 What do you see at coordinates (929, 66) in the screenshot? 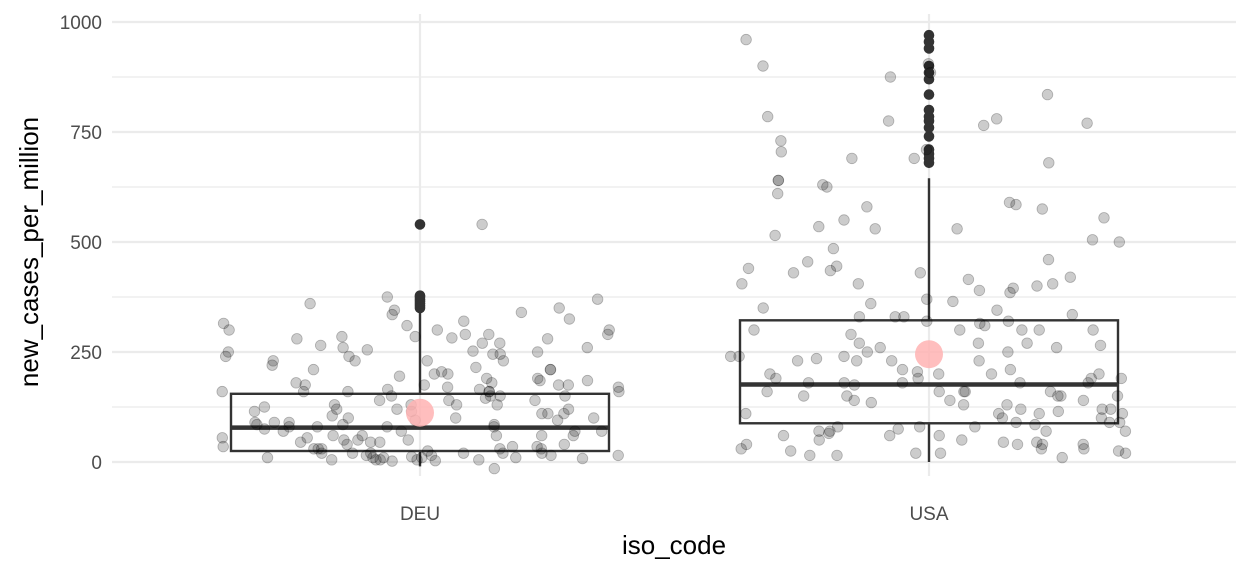
I see `outlier-point` at bounding box center [929, 66].